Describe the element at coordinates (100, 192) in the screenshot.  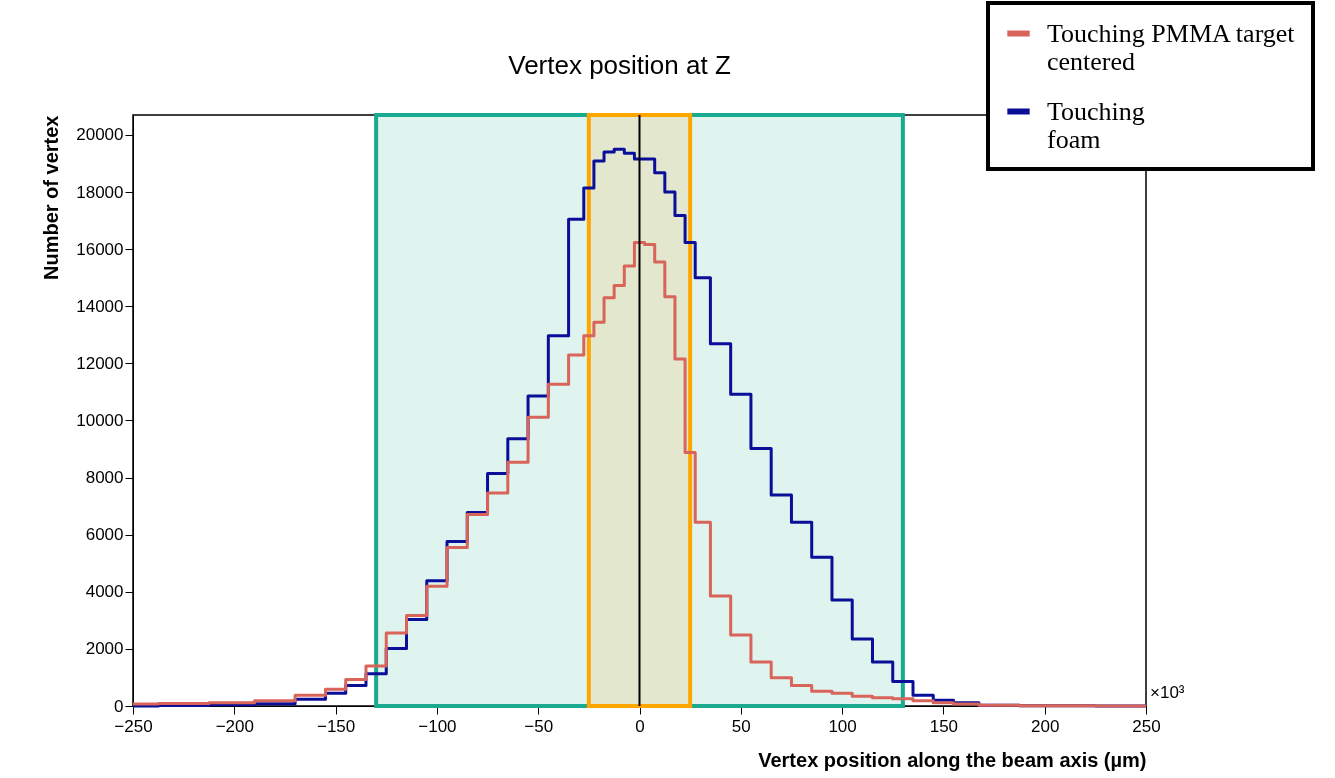
I see `y-tick-label: 18000` at that location.